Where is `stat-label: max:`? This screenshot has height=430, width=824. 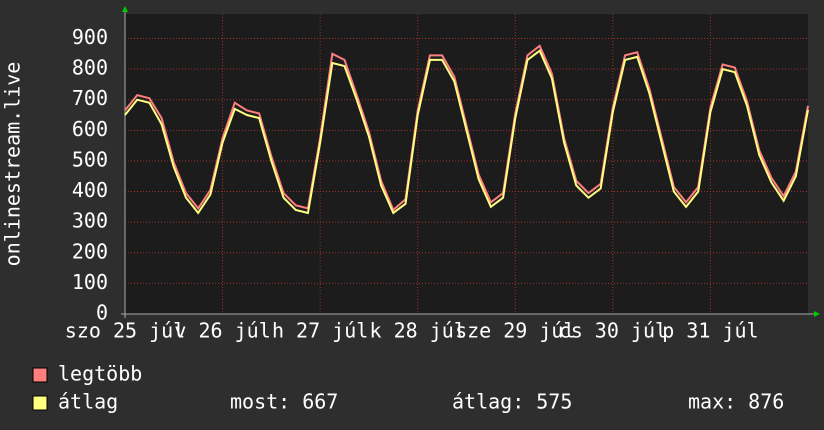
stat-label: max: is located at coordinates (712, 402).